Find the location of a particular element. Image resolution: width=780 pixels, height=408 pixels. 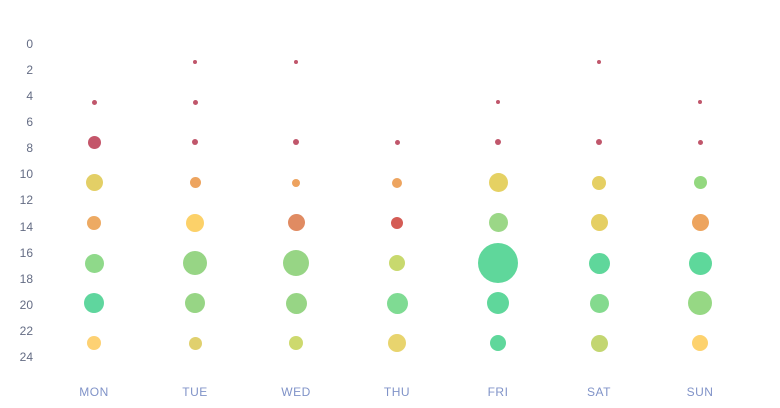

bubble-sun-22.5 is located at coordinates (700, 343).